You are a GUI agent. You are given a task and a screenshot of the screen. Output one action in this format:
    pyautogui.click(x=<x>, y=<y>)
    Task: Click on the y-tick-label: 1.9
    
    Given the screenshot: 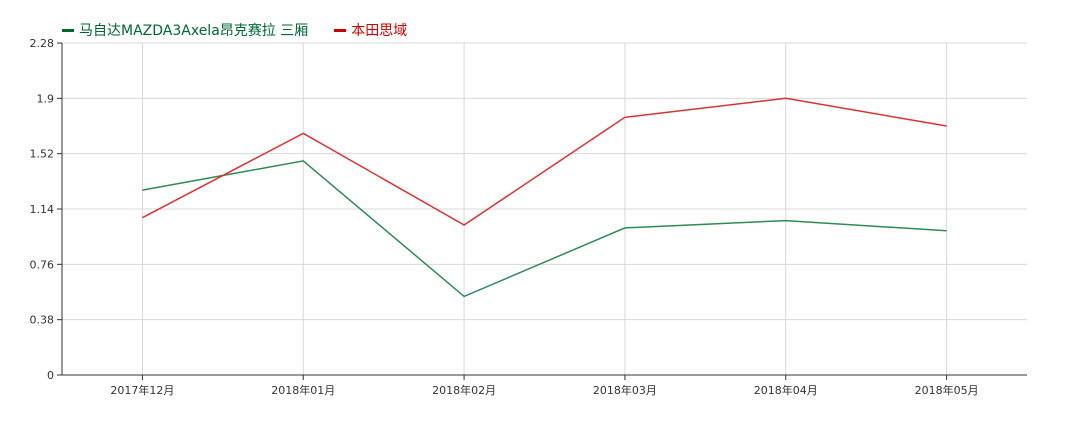 What is the action you would take?
    pyautogui.click(x=46, y=98)
    